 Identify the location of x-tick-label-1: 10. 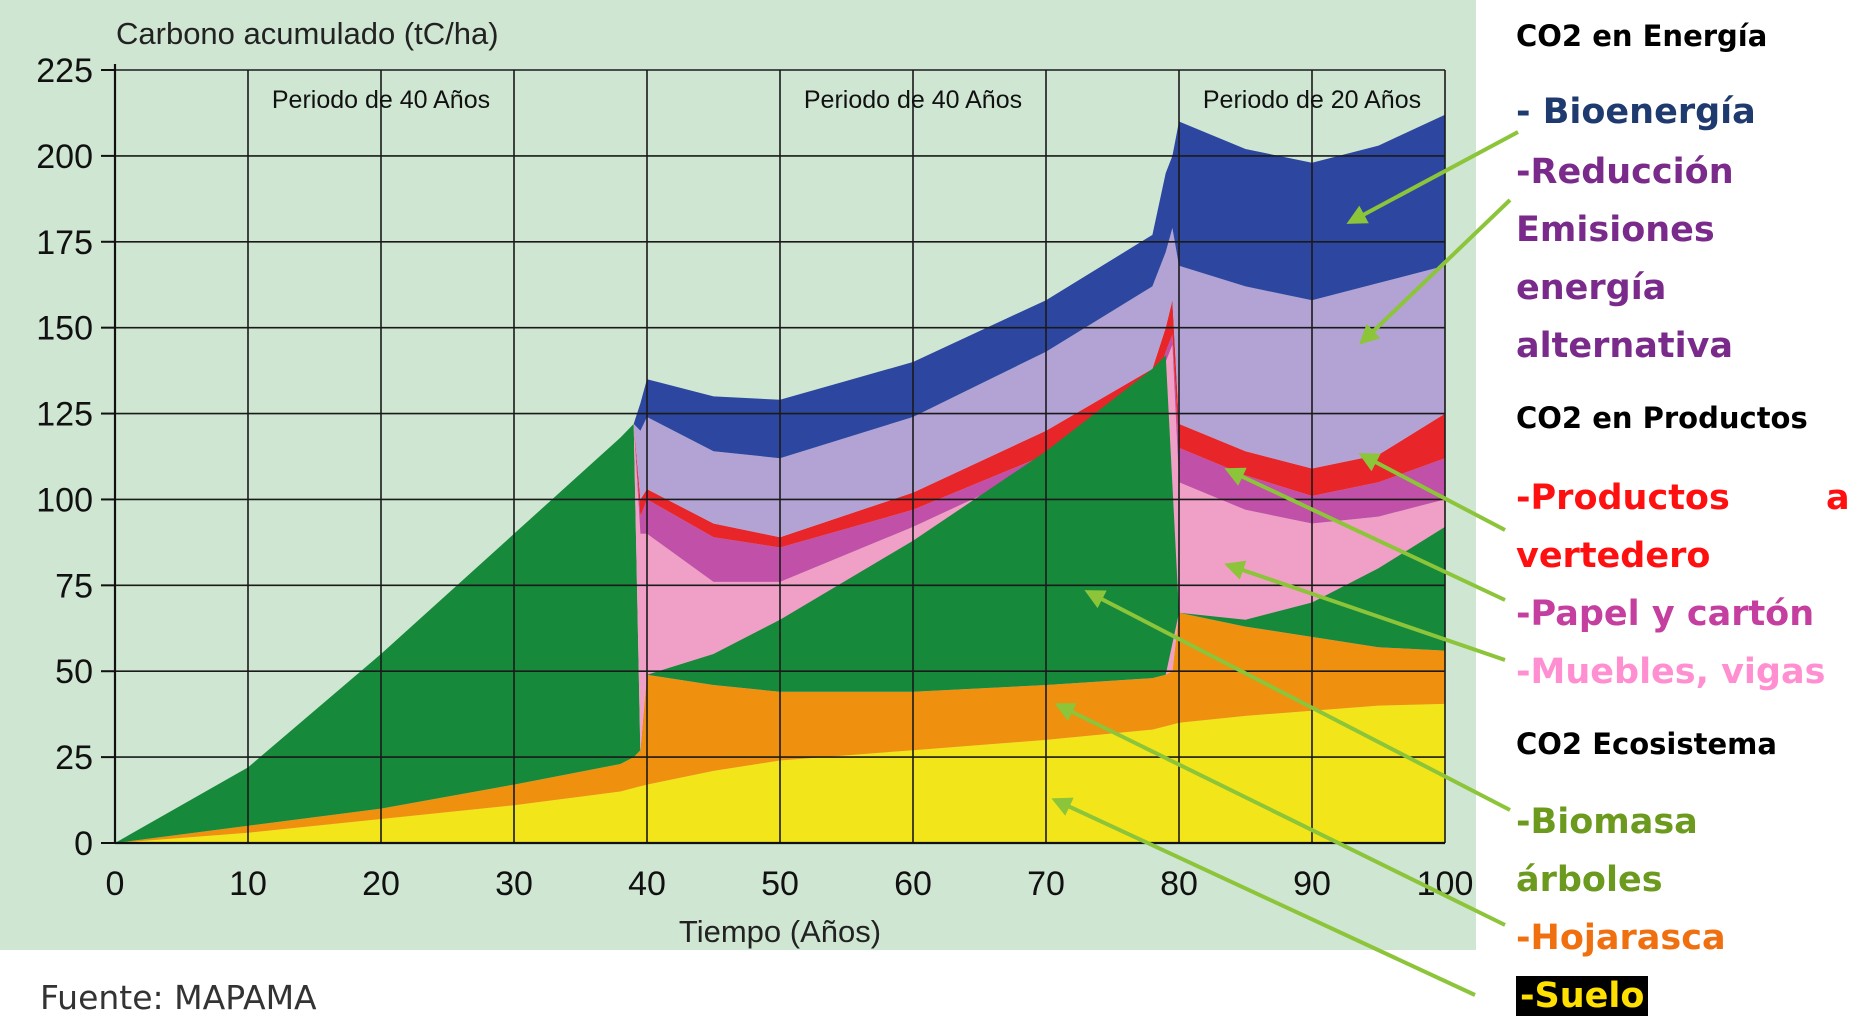
(248, 884).